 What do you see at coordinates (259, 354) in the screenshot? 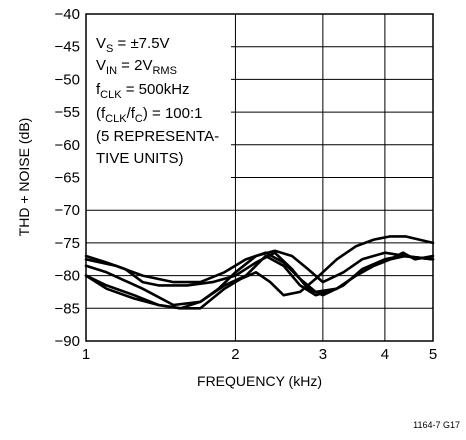
I see `x-tick-labels: 1 2 3 4 5` at bounding box center [259, 354].